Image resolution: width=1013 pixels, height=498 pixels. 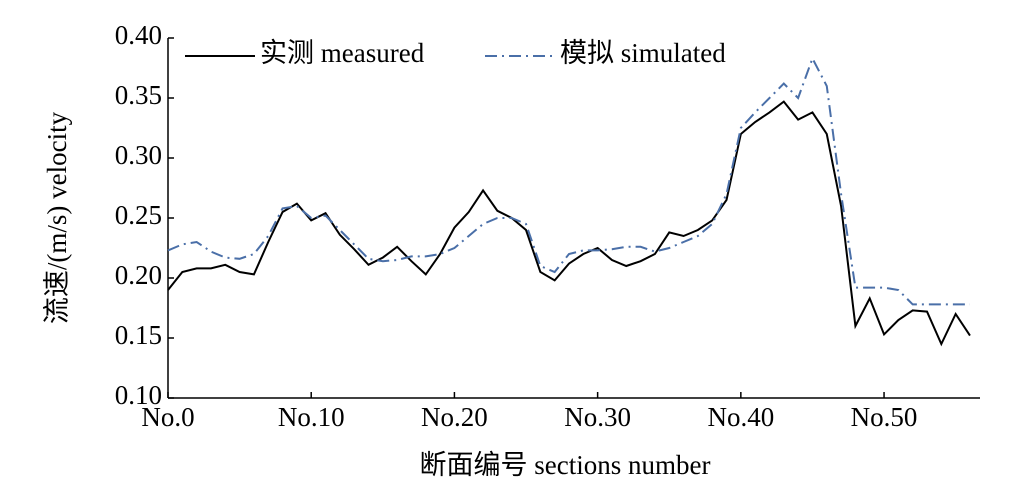 I want to click on x-axis-label: 断面编号 sections number, so click(x=565, y=465).